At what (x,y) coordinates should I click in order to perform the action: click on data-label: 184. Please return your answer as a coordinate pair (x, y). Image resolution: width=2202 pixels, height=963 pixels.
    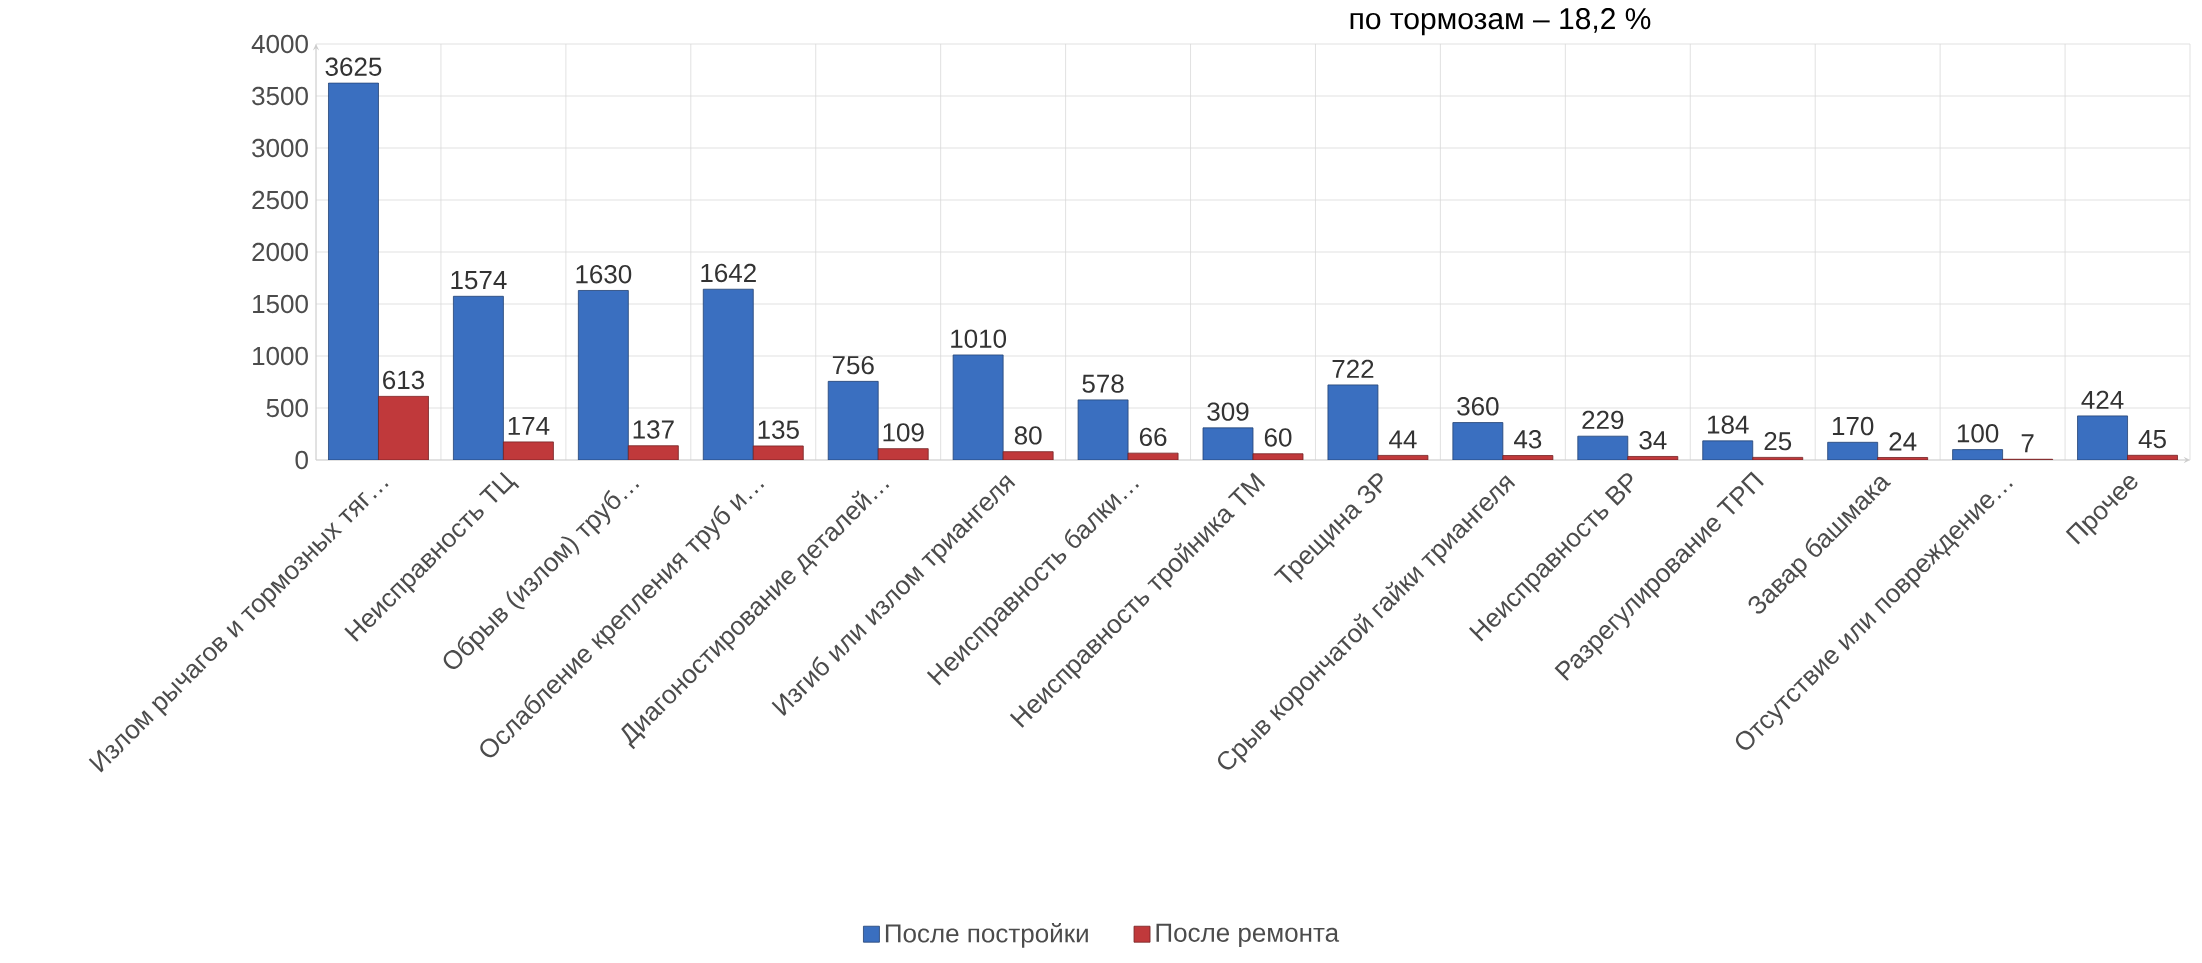
    Looking at the image, I should click on (1728, 424).